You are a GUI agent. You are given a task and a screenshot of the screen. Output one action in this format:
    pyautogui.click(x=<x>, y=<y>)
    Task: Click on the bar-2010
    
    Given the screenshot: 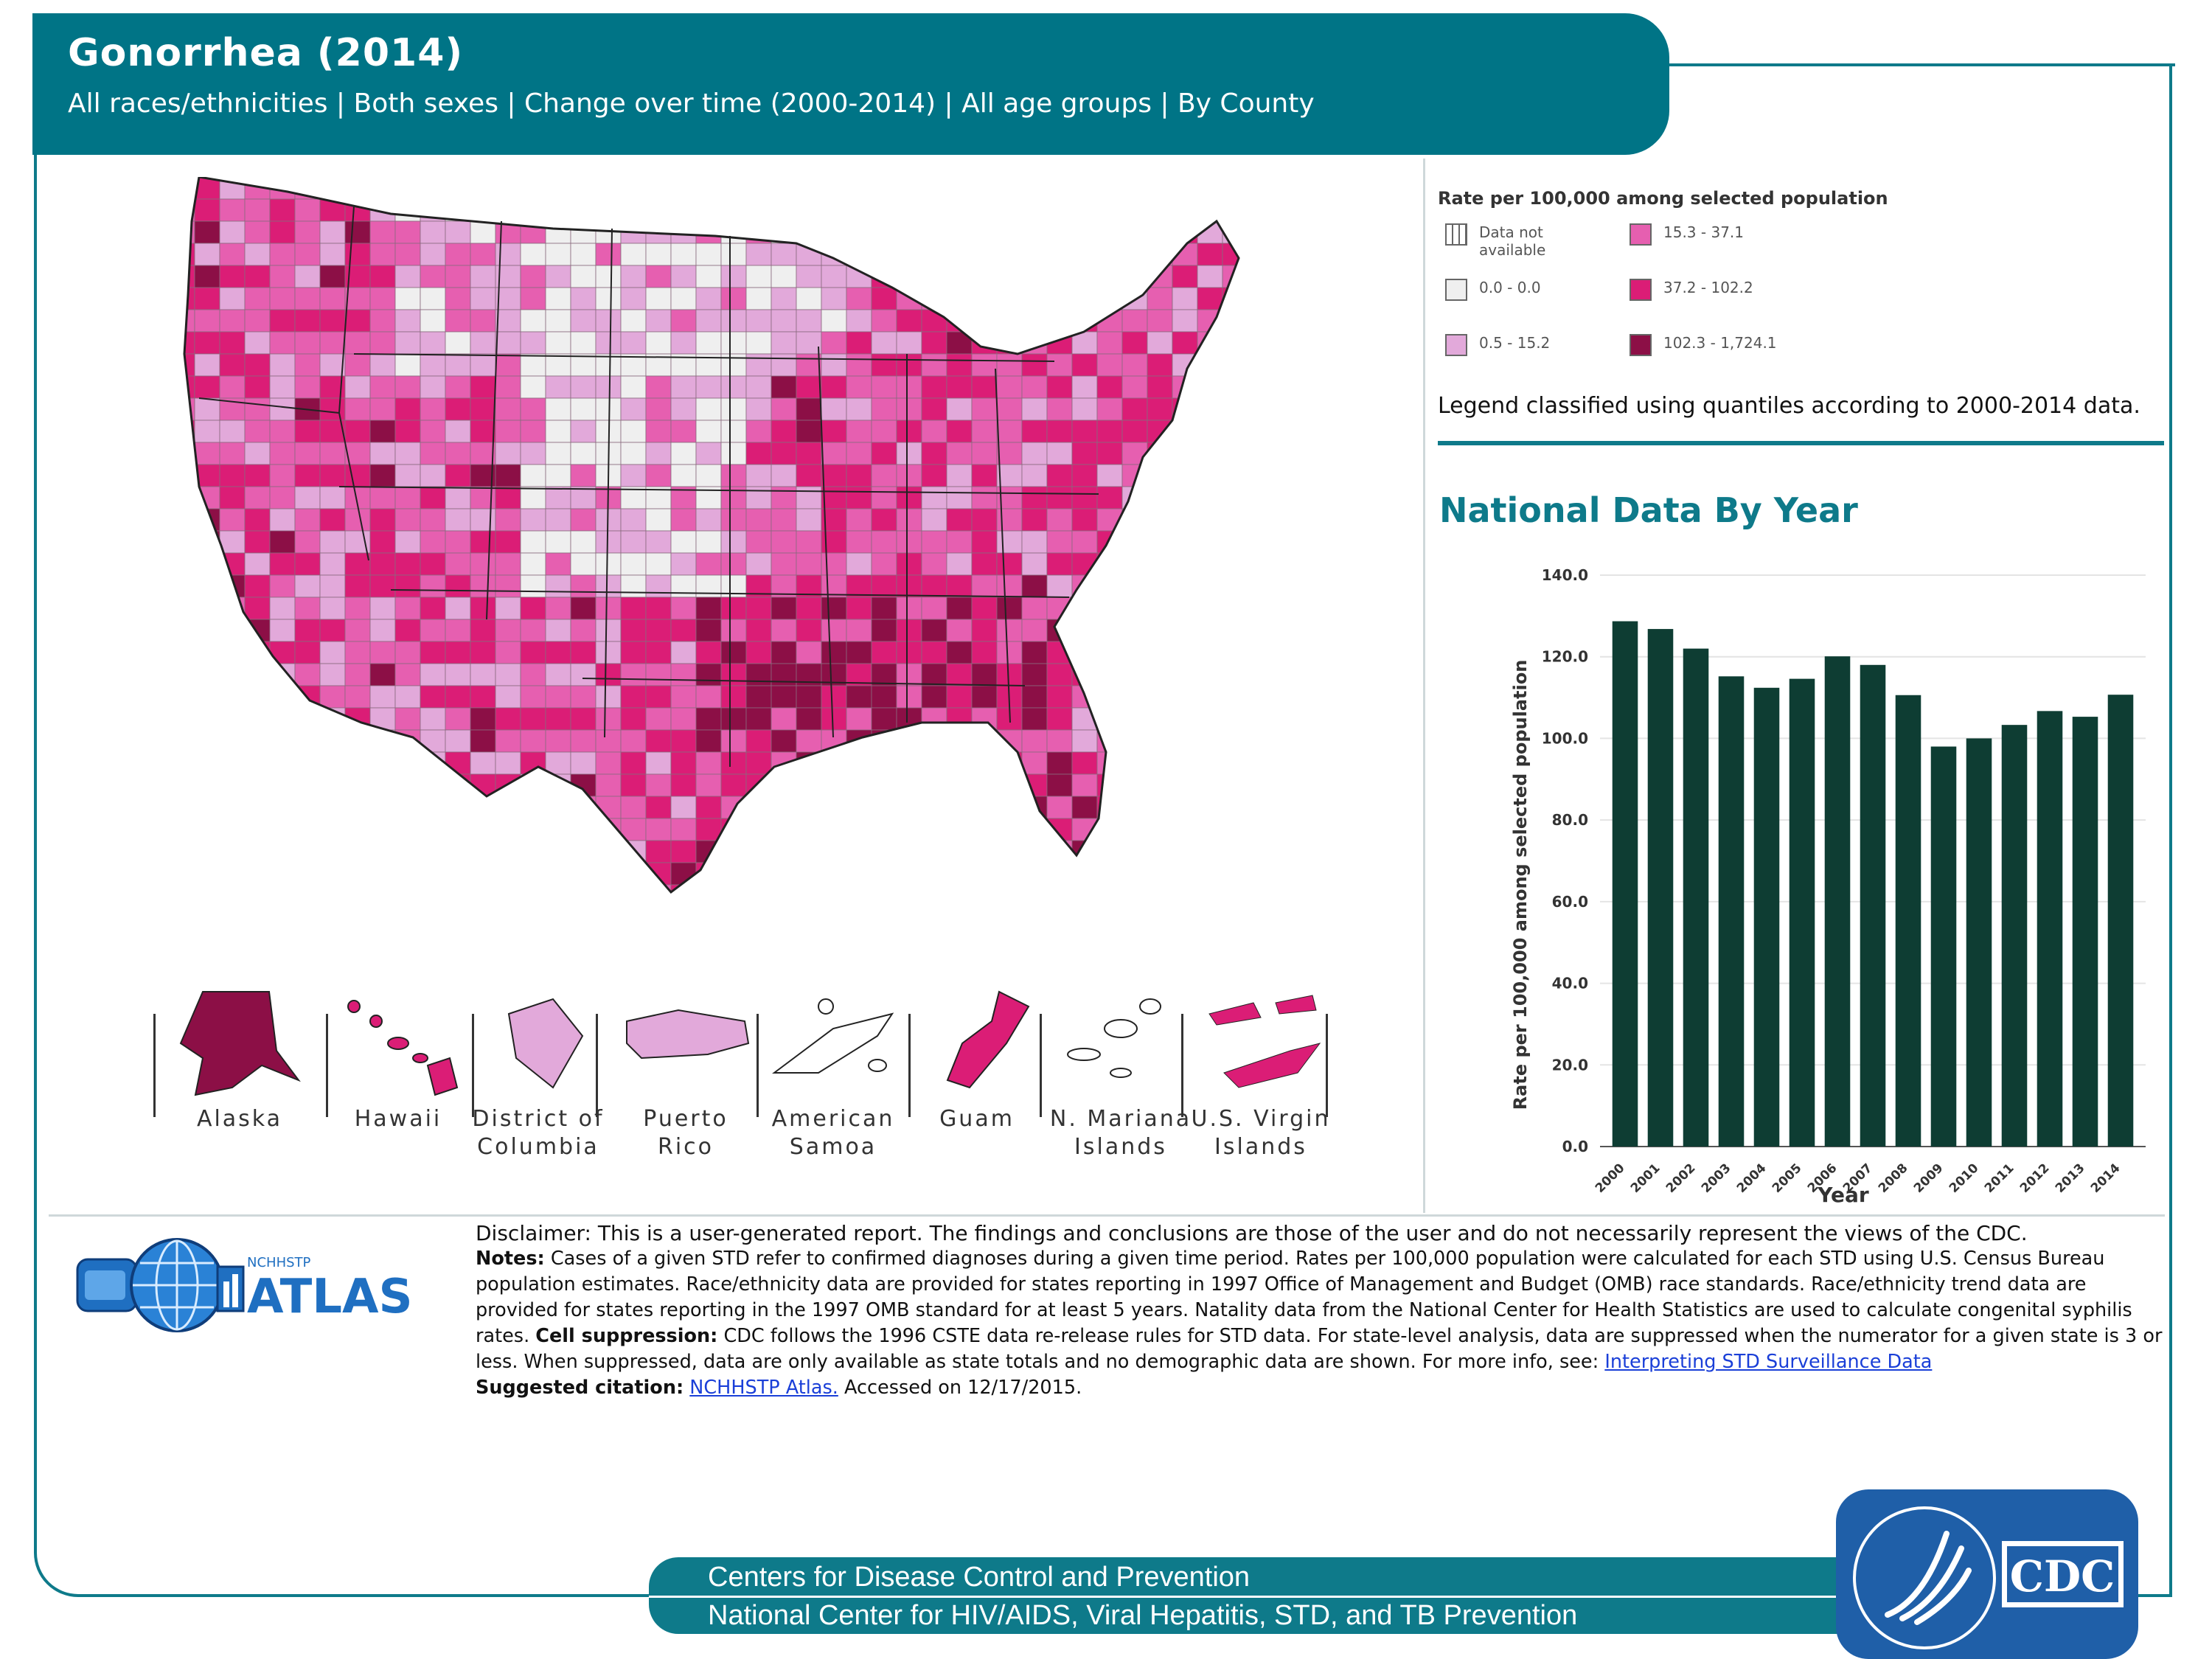 What is the action you would take?
    pyautogui.click(x=1979, y=942)
    